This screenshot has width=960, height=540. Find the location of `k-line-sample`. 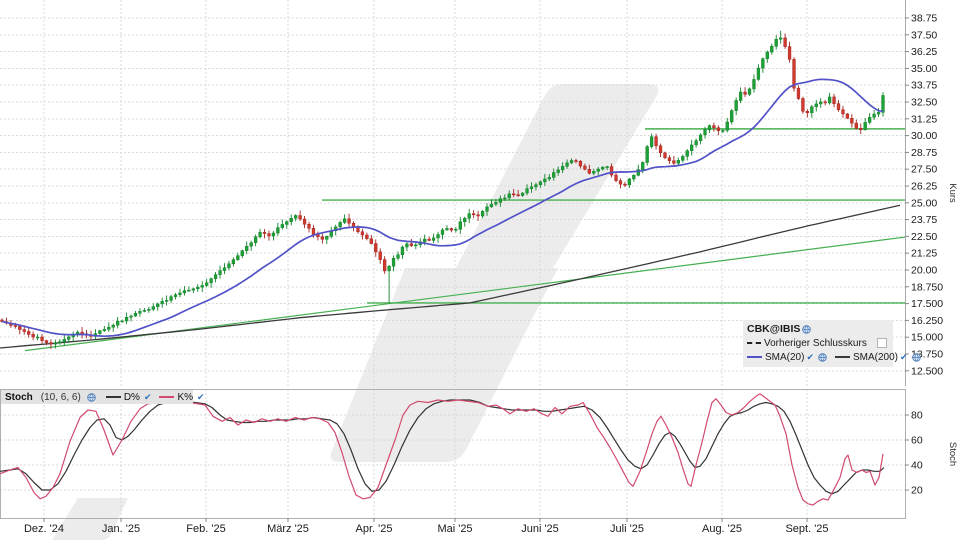

k-line-sample is located at coordinates (167, 397).